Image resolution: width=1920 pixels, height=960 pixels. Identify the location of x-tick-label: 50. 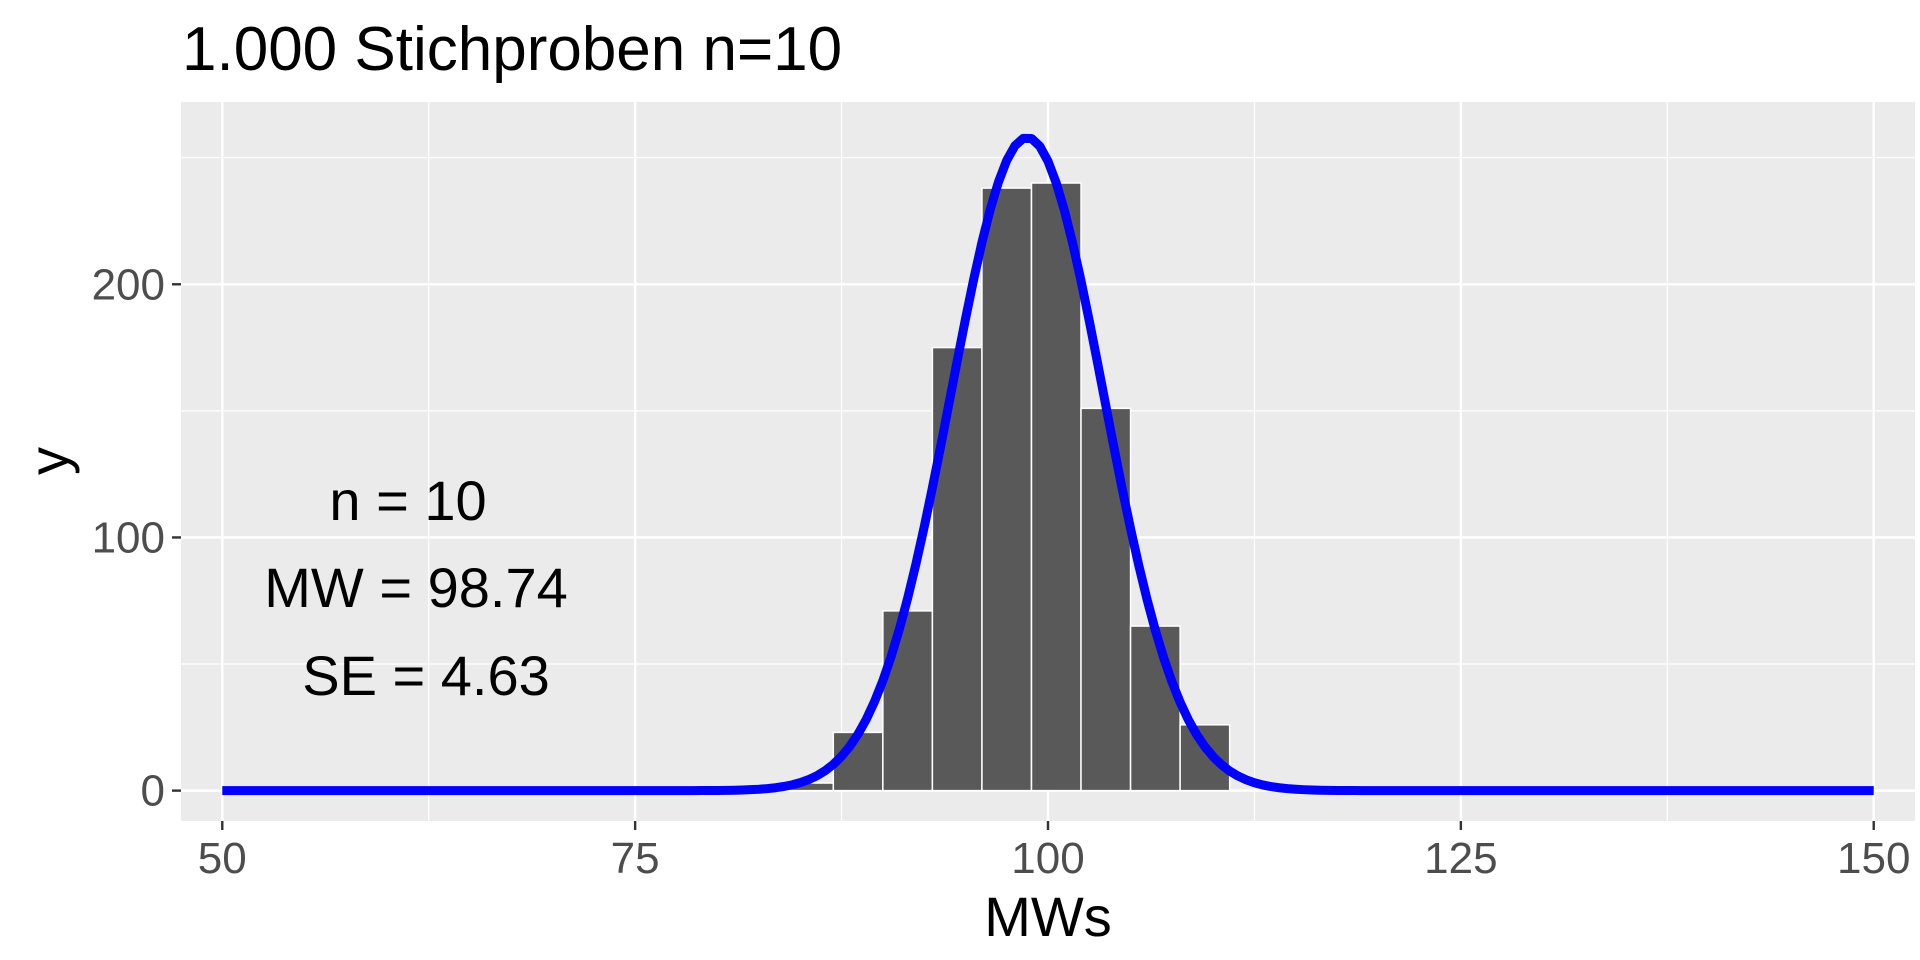
(222, 858).